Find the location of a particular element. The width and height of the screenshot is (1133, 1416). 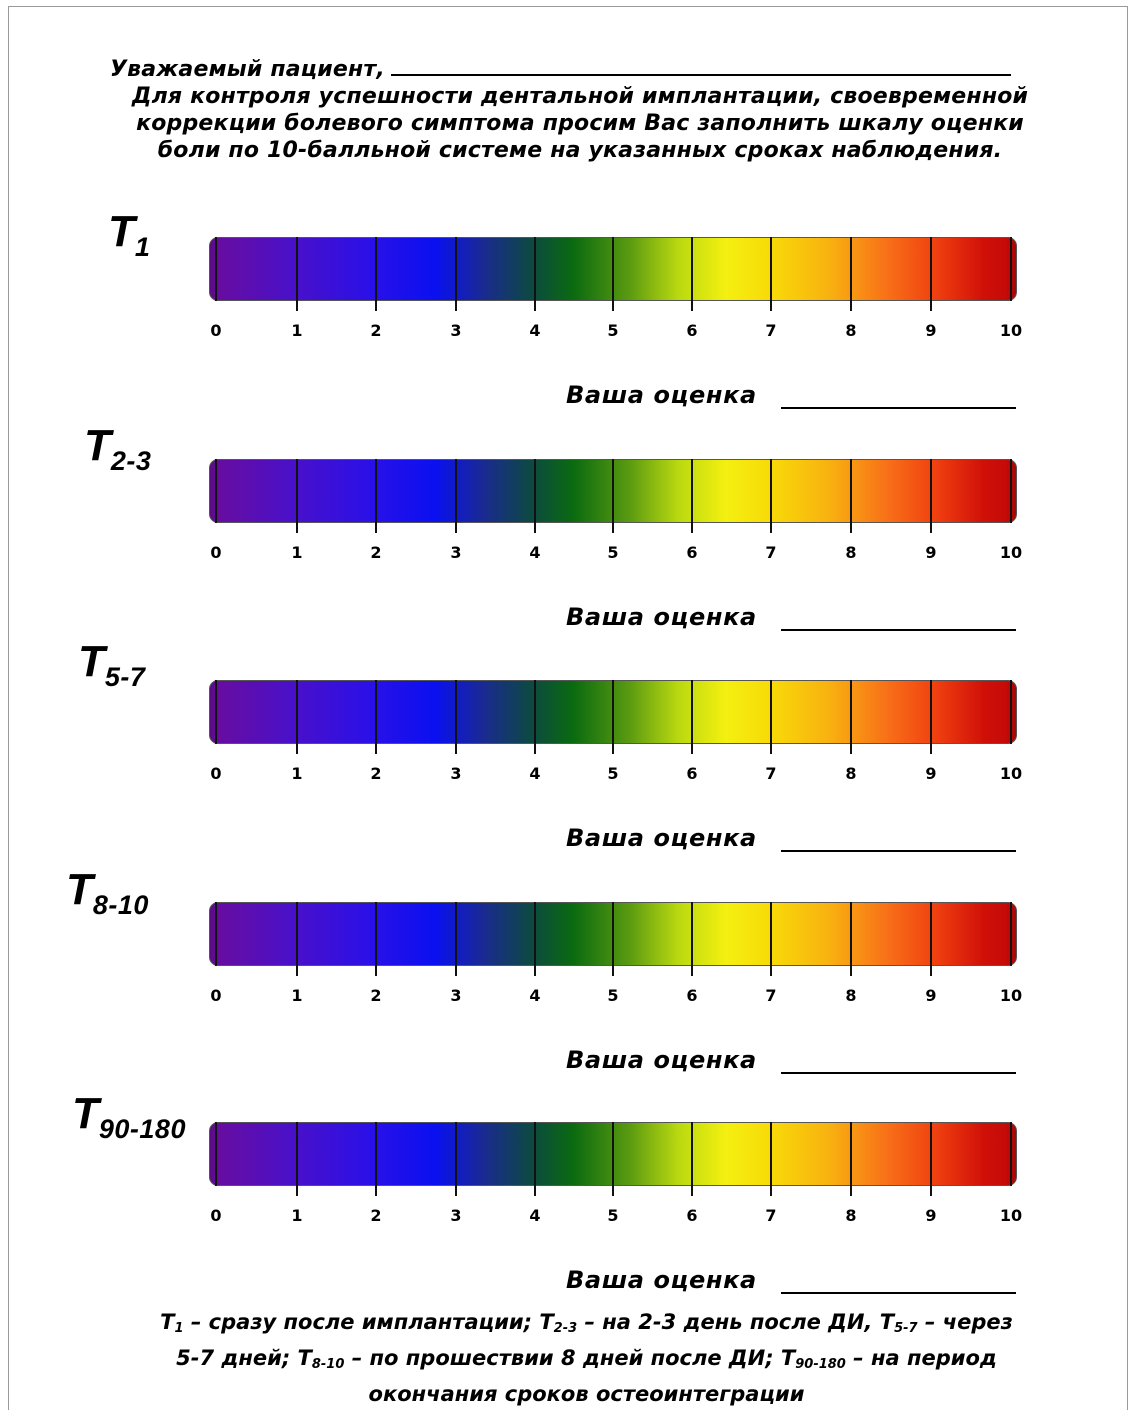

scale-number: 7 is located at coordinates (771, 330).